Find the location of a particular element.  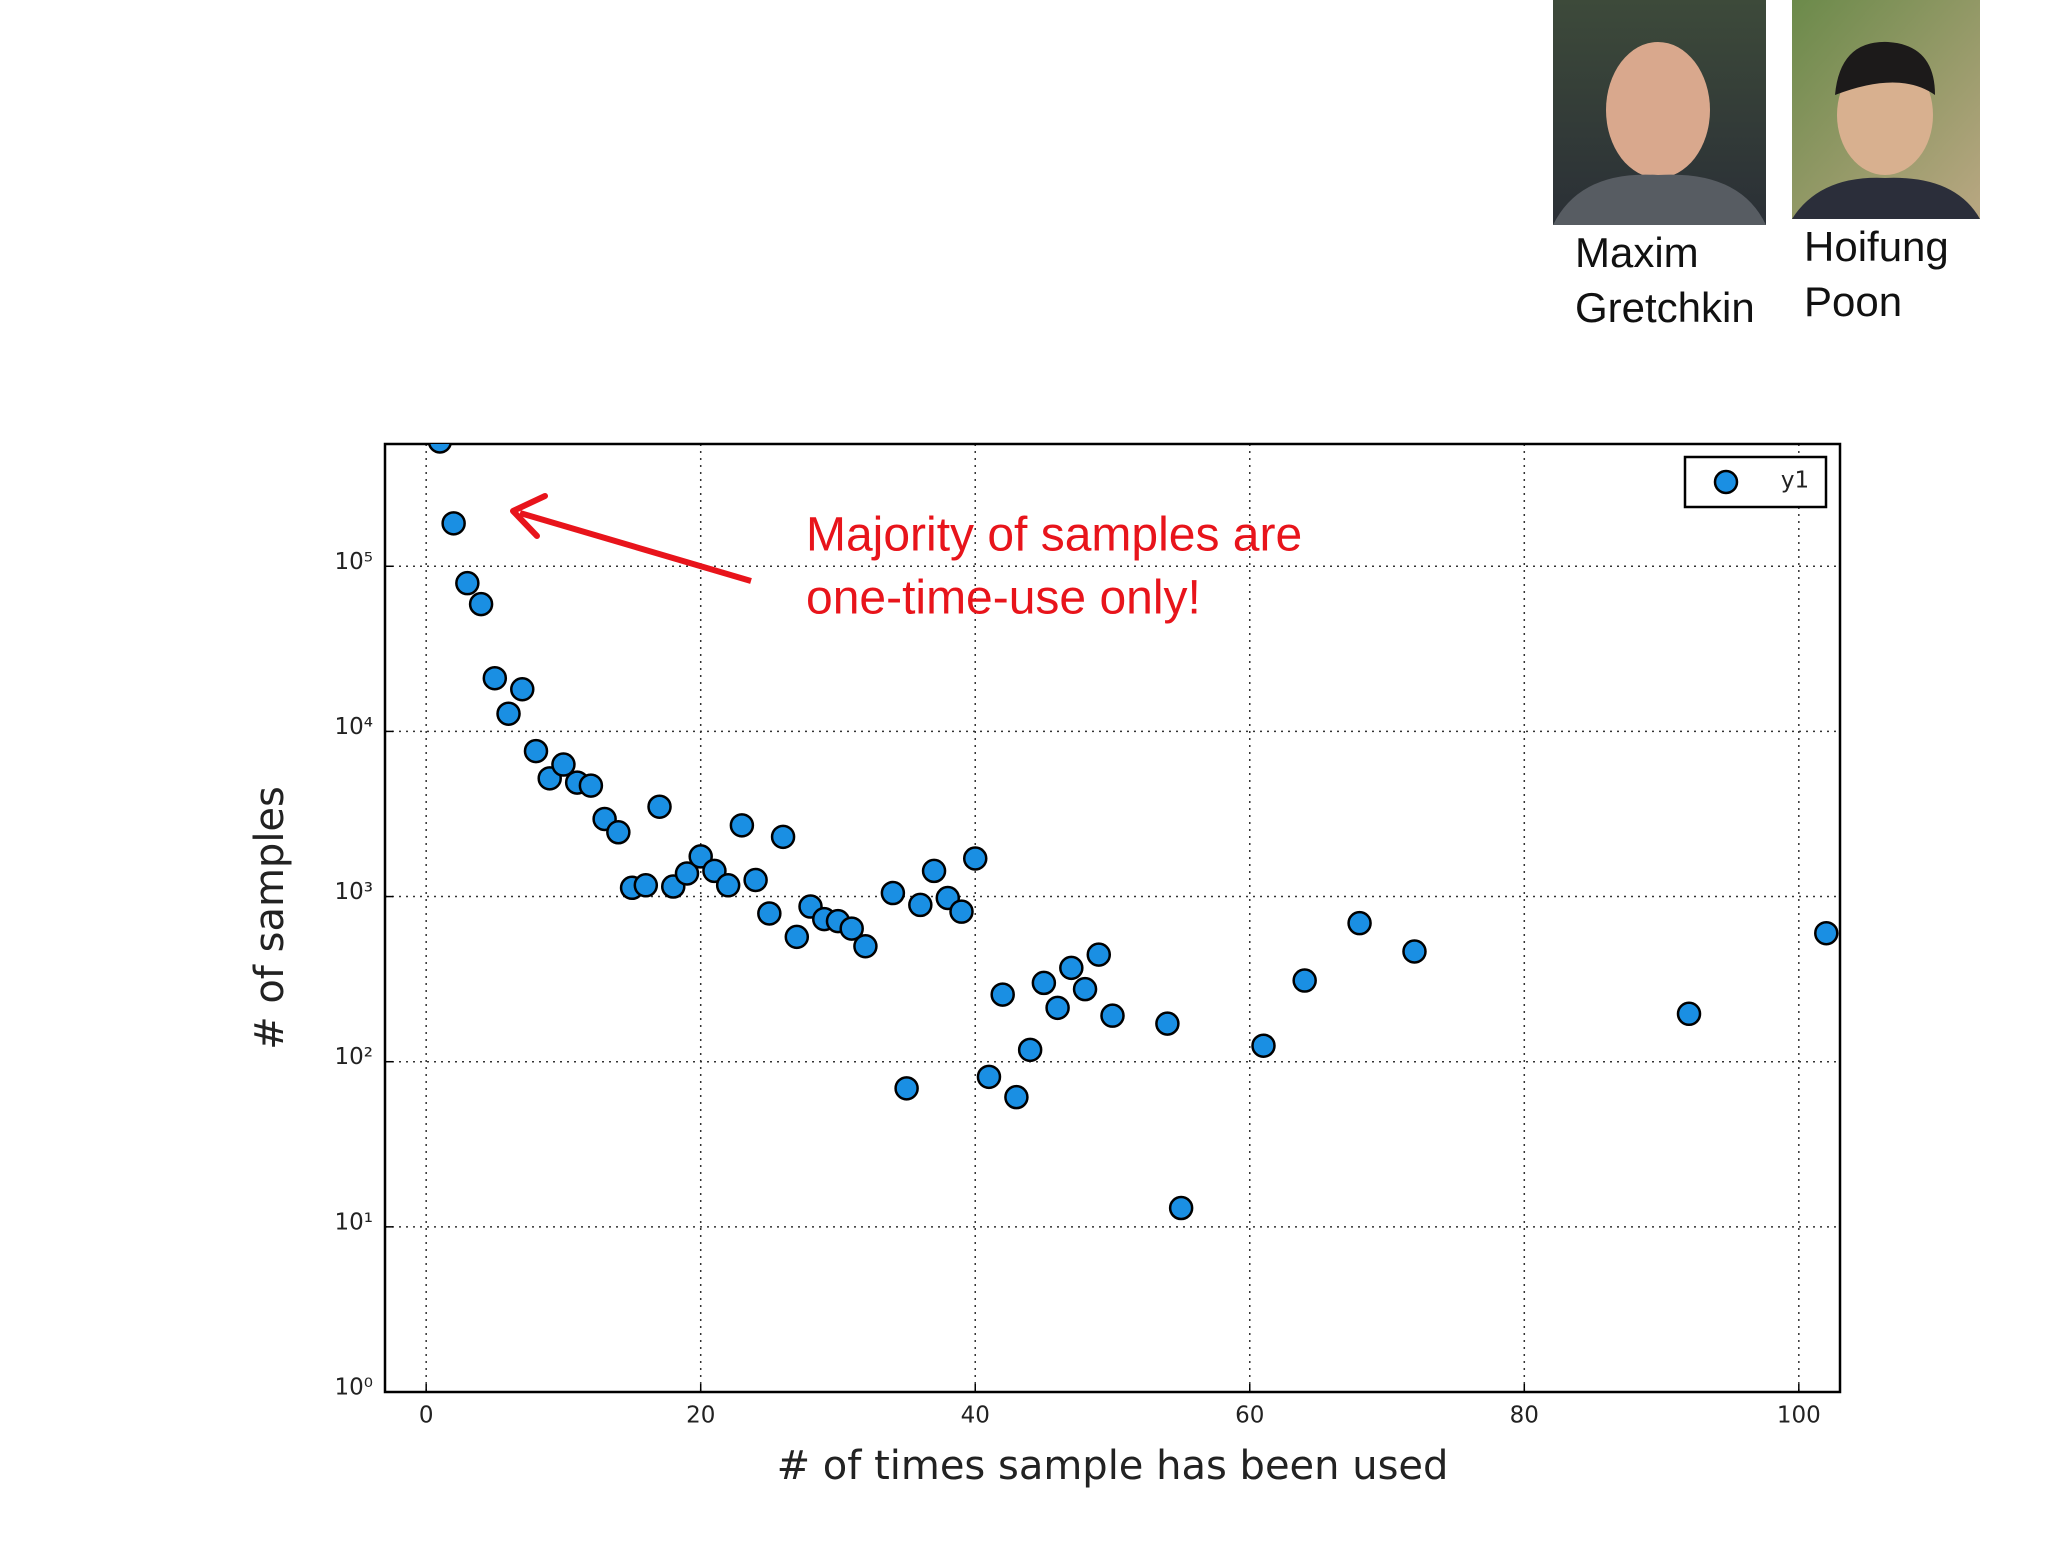

x-tick-label: 60 is located at coordinates (1249, 1416).